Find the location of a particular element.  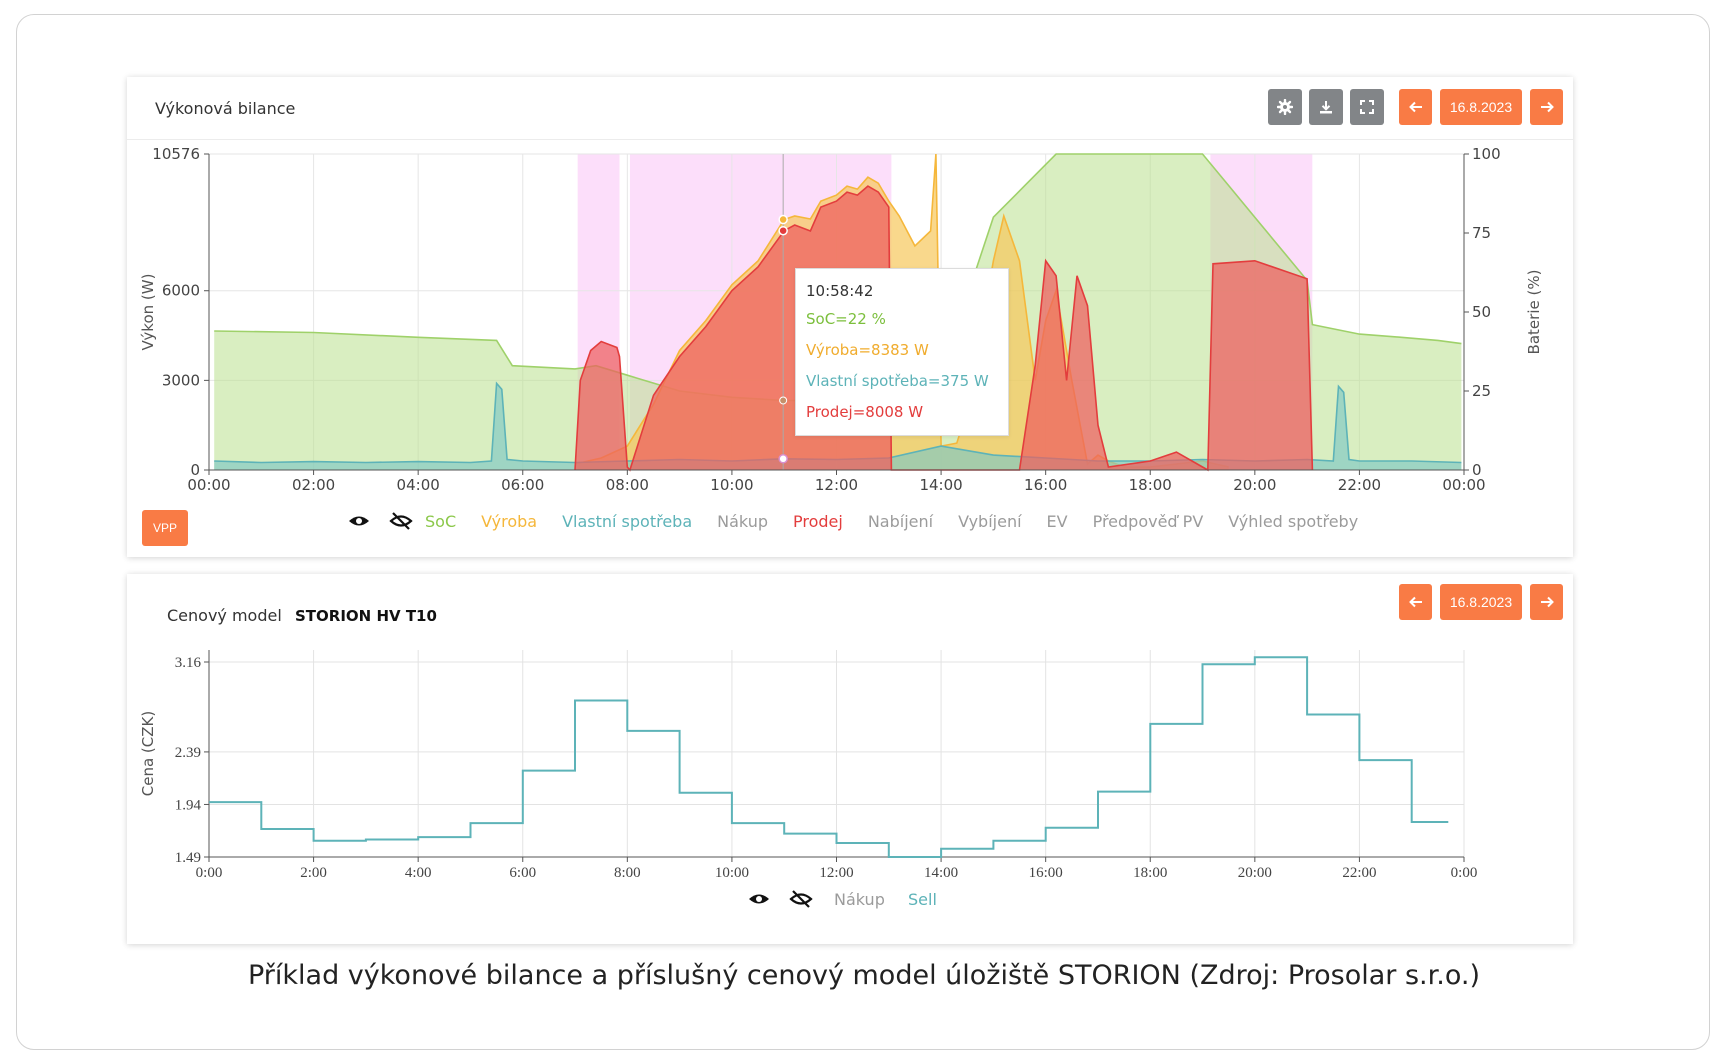

y2-tick-label: 75 is located at coordinates (1481, 233).